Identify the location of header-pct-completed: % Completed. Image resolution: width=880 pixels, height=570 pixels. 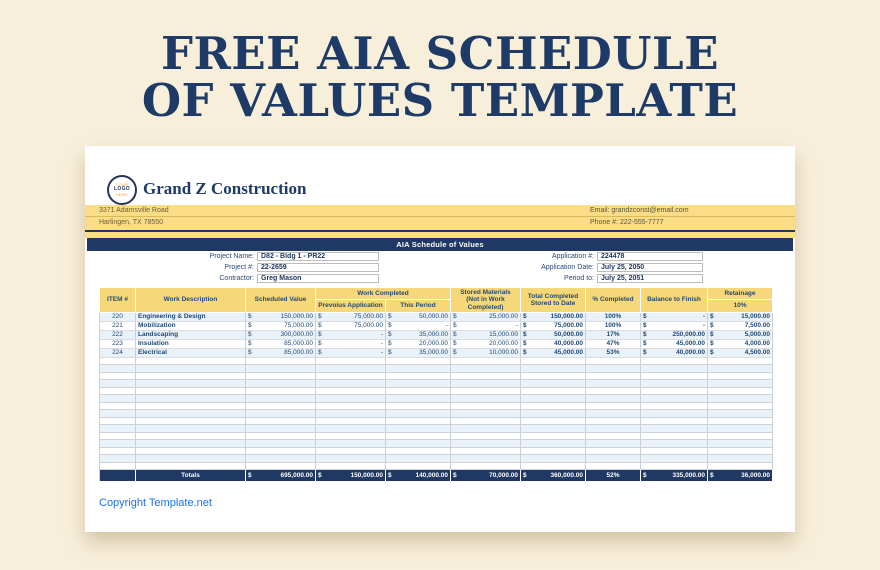
(613, 300).